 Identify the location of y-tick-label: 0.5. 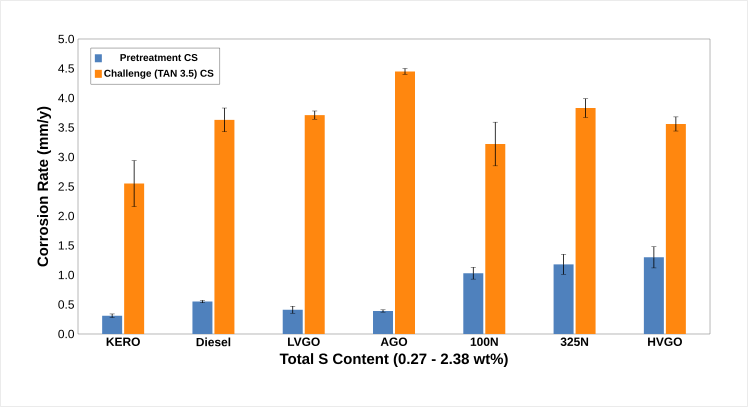
(66, 304).